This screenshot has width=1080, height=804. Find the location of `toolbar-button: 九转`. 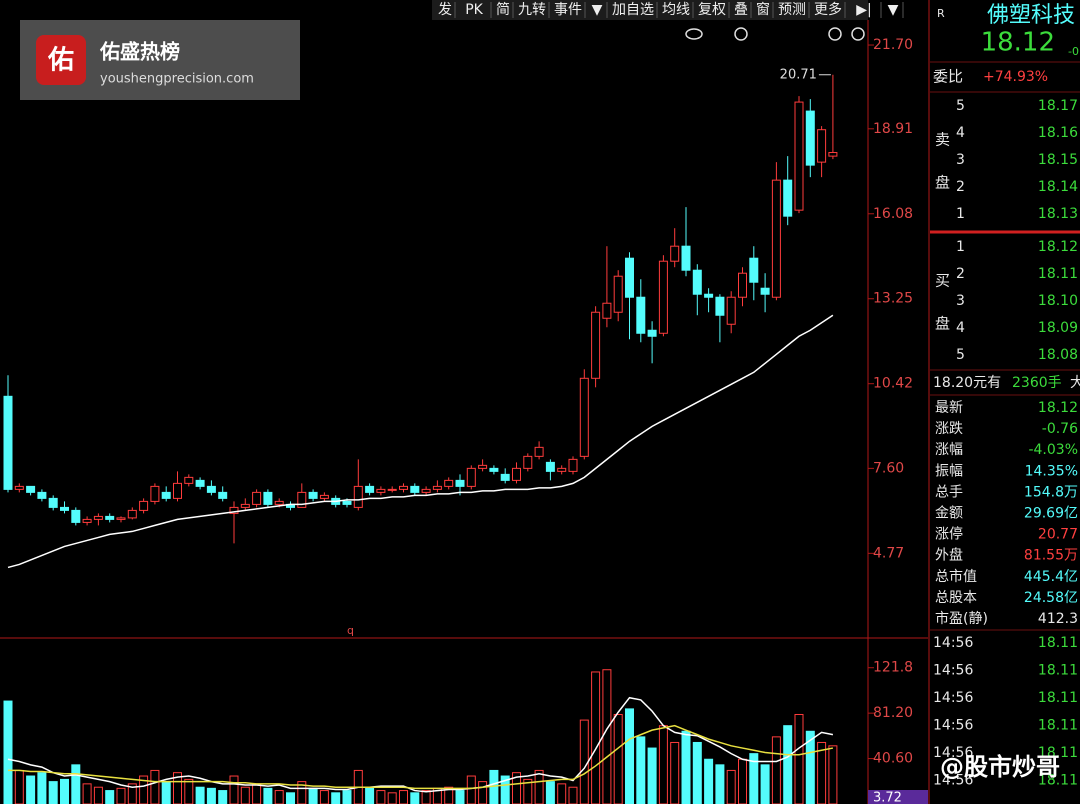

toolbar-button: 九转 is located at coordinates (532, 10).